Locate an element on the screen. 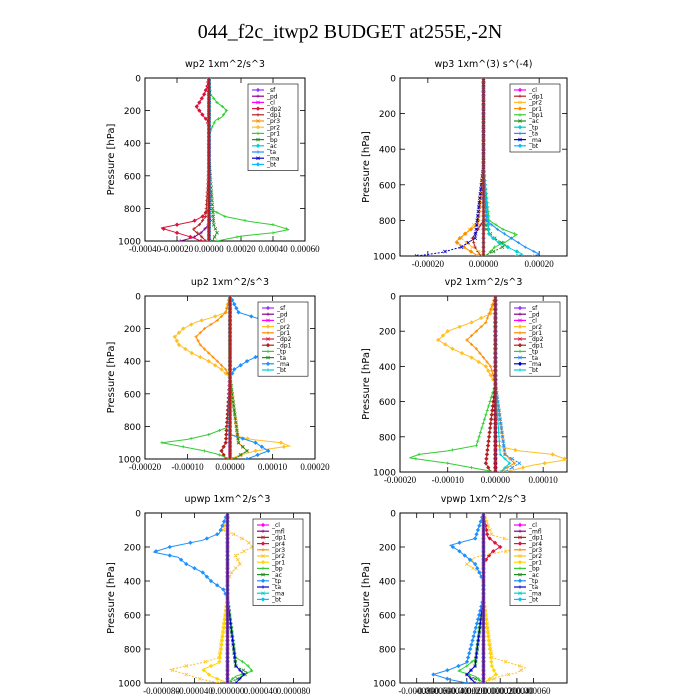 This screenshot has width=700, height=700. legend: _sf_pd_cl_pr2_pr1_dp2_dp1_tp_ta_ma_bt is located at coordinates (535, 339).